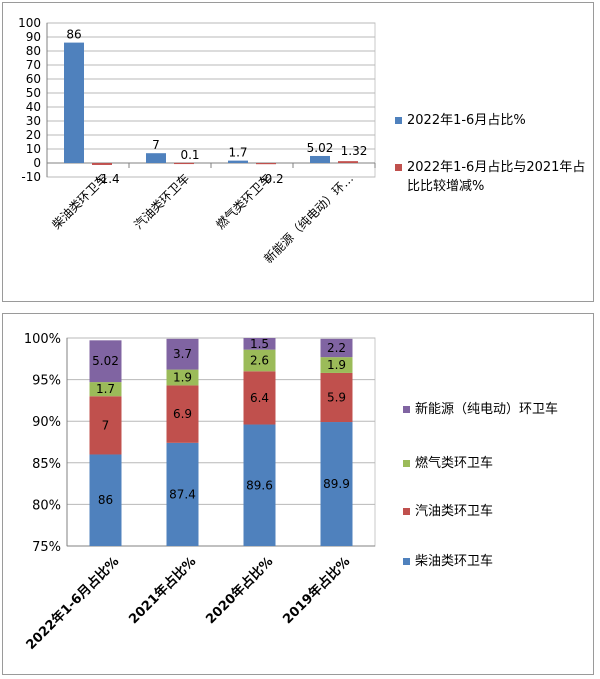 This screenshot has height=679, width=600. Describe the element at coordinates (37, 163) in the screenshot. I see `y-tick-label: 0` at that location.